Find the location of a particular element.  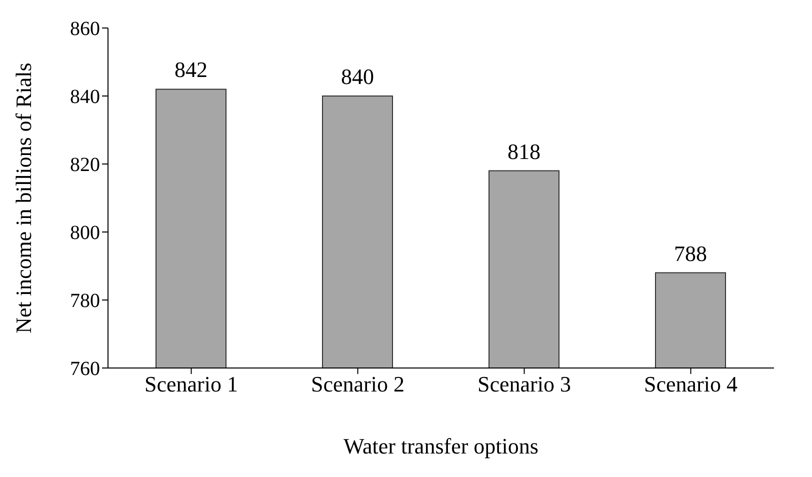

y-axis-title: Net income in billions of Rials is located at coordinates (23, 198).